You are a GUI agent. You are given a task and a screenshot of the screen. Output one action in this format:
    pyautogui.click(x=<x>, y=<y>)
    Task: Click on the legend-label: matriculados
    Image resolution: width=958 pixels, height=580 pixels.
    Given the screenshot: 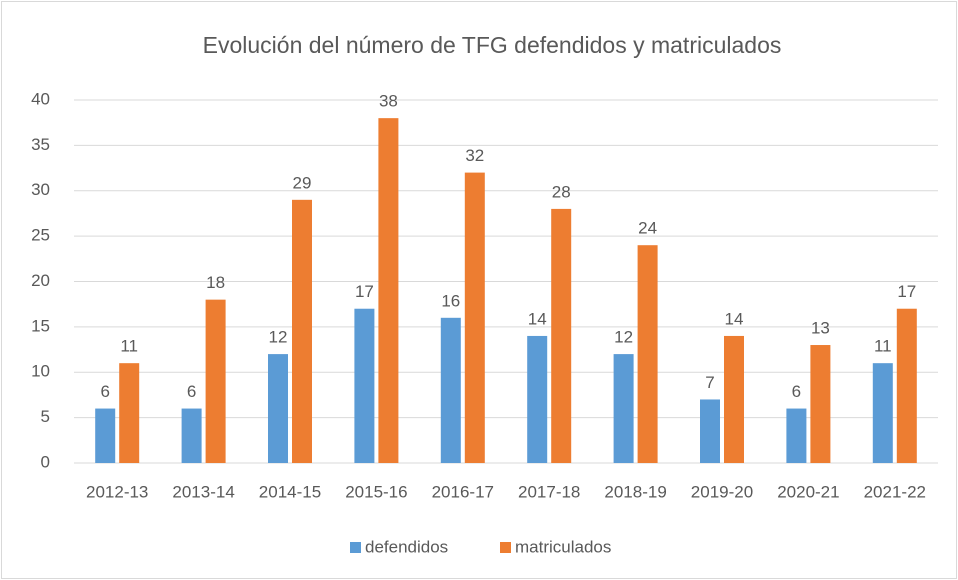 What is the action you would take?
    pyautogui.click(x=563, y=546)
    